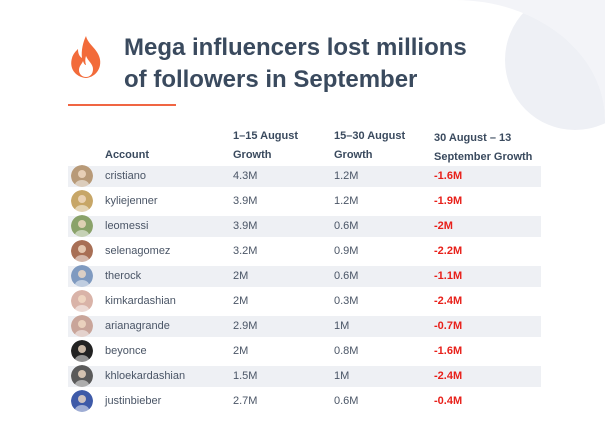  I want to click on account-name: arianagrande, so click(137, 326).